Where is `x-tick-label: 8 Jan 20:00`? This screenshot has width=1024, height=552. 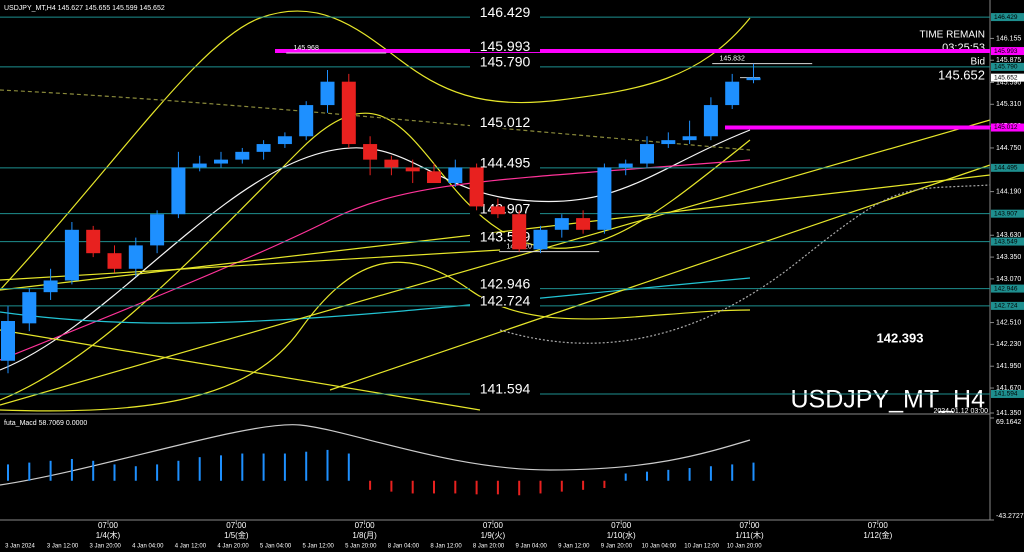
x-tick-label: 8 Jan 20:00 is located at coordinates (489, 547).